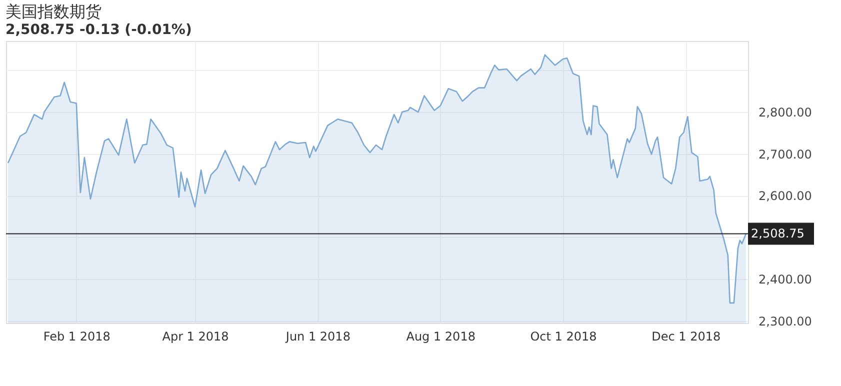 The height and width of the screenshot is (386, 841). Describe the element at coordinates (777, 233) in the screenshot. I see `ref-line-label: 2,508.75` at that location.